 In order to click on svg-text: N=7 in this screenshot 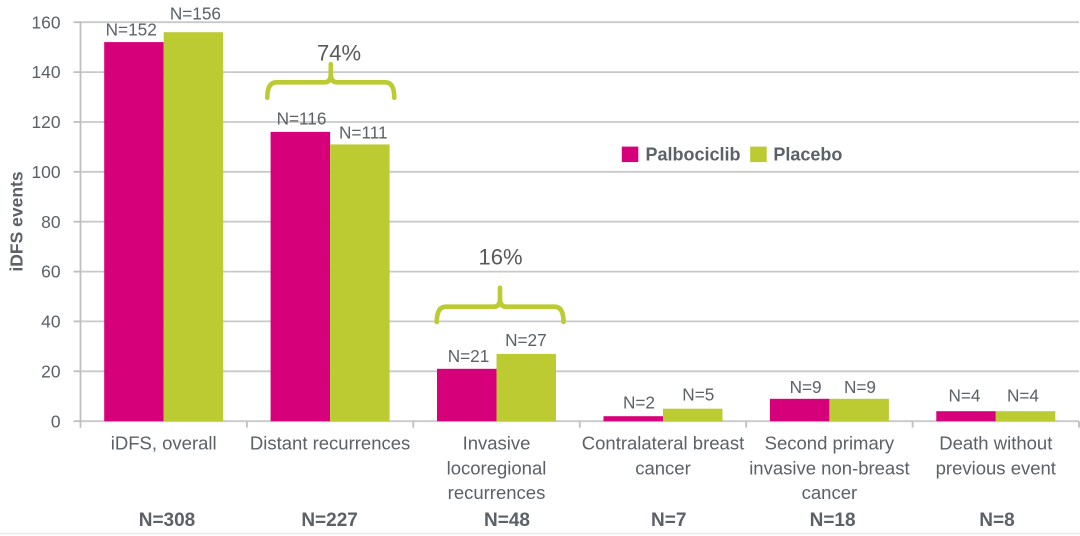, I will do `click(668, 520)`.